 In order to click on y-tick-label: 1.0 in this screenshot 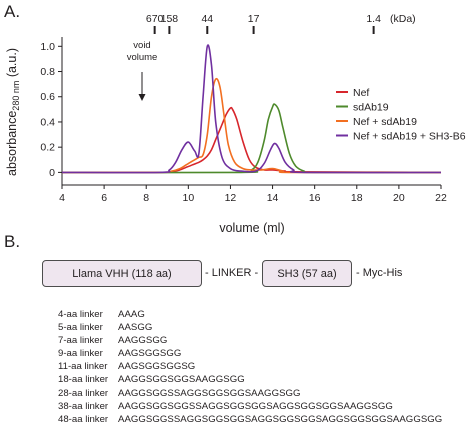, I will do `click(47, 47)`.